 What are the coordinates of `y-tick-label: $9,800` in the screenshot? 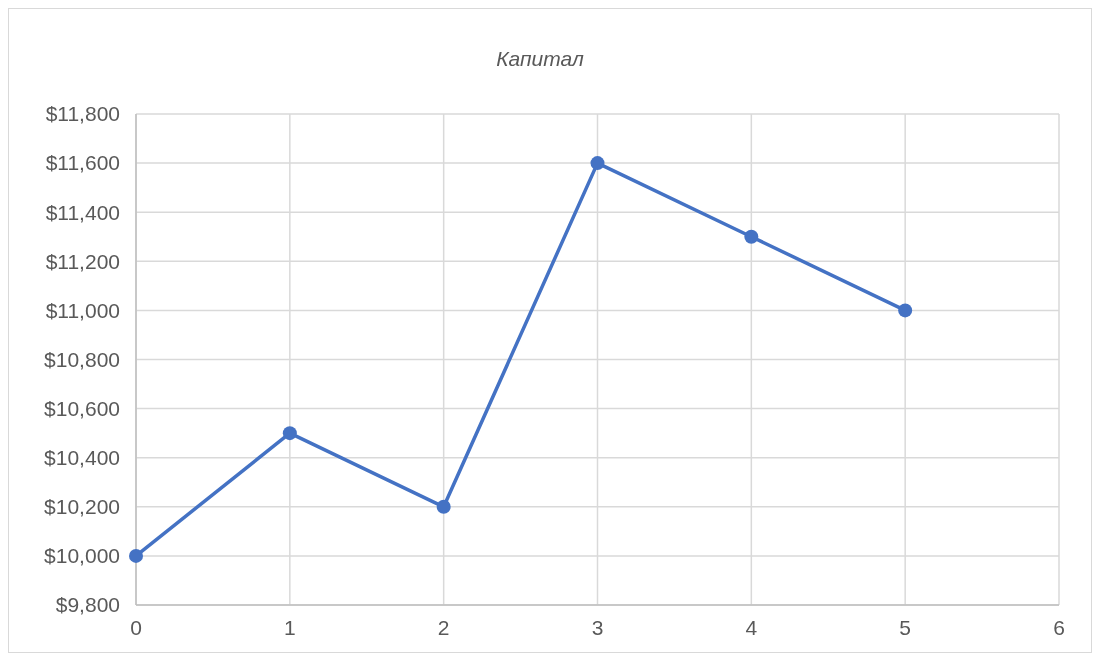 It's located at (87, 605).